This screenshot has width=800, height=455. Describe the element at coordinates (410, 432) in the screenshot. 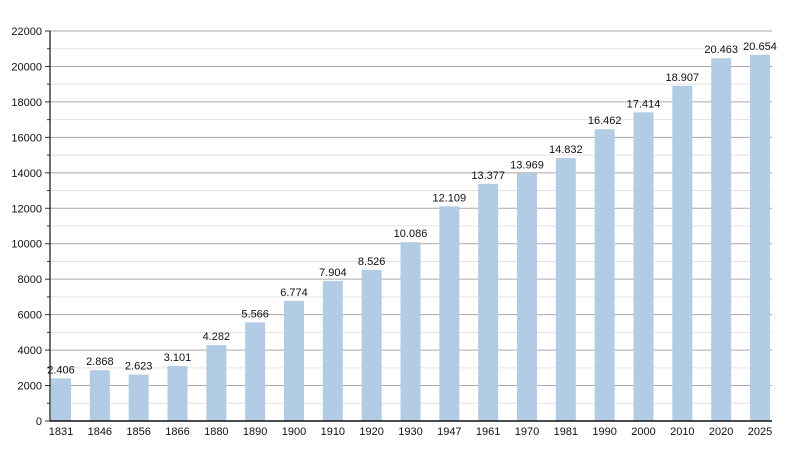

I see `x-tick-label: 1930` at that location.